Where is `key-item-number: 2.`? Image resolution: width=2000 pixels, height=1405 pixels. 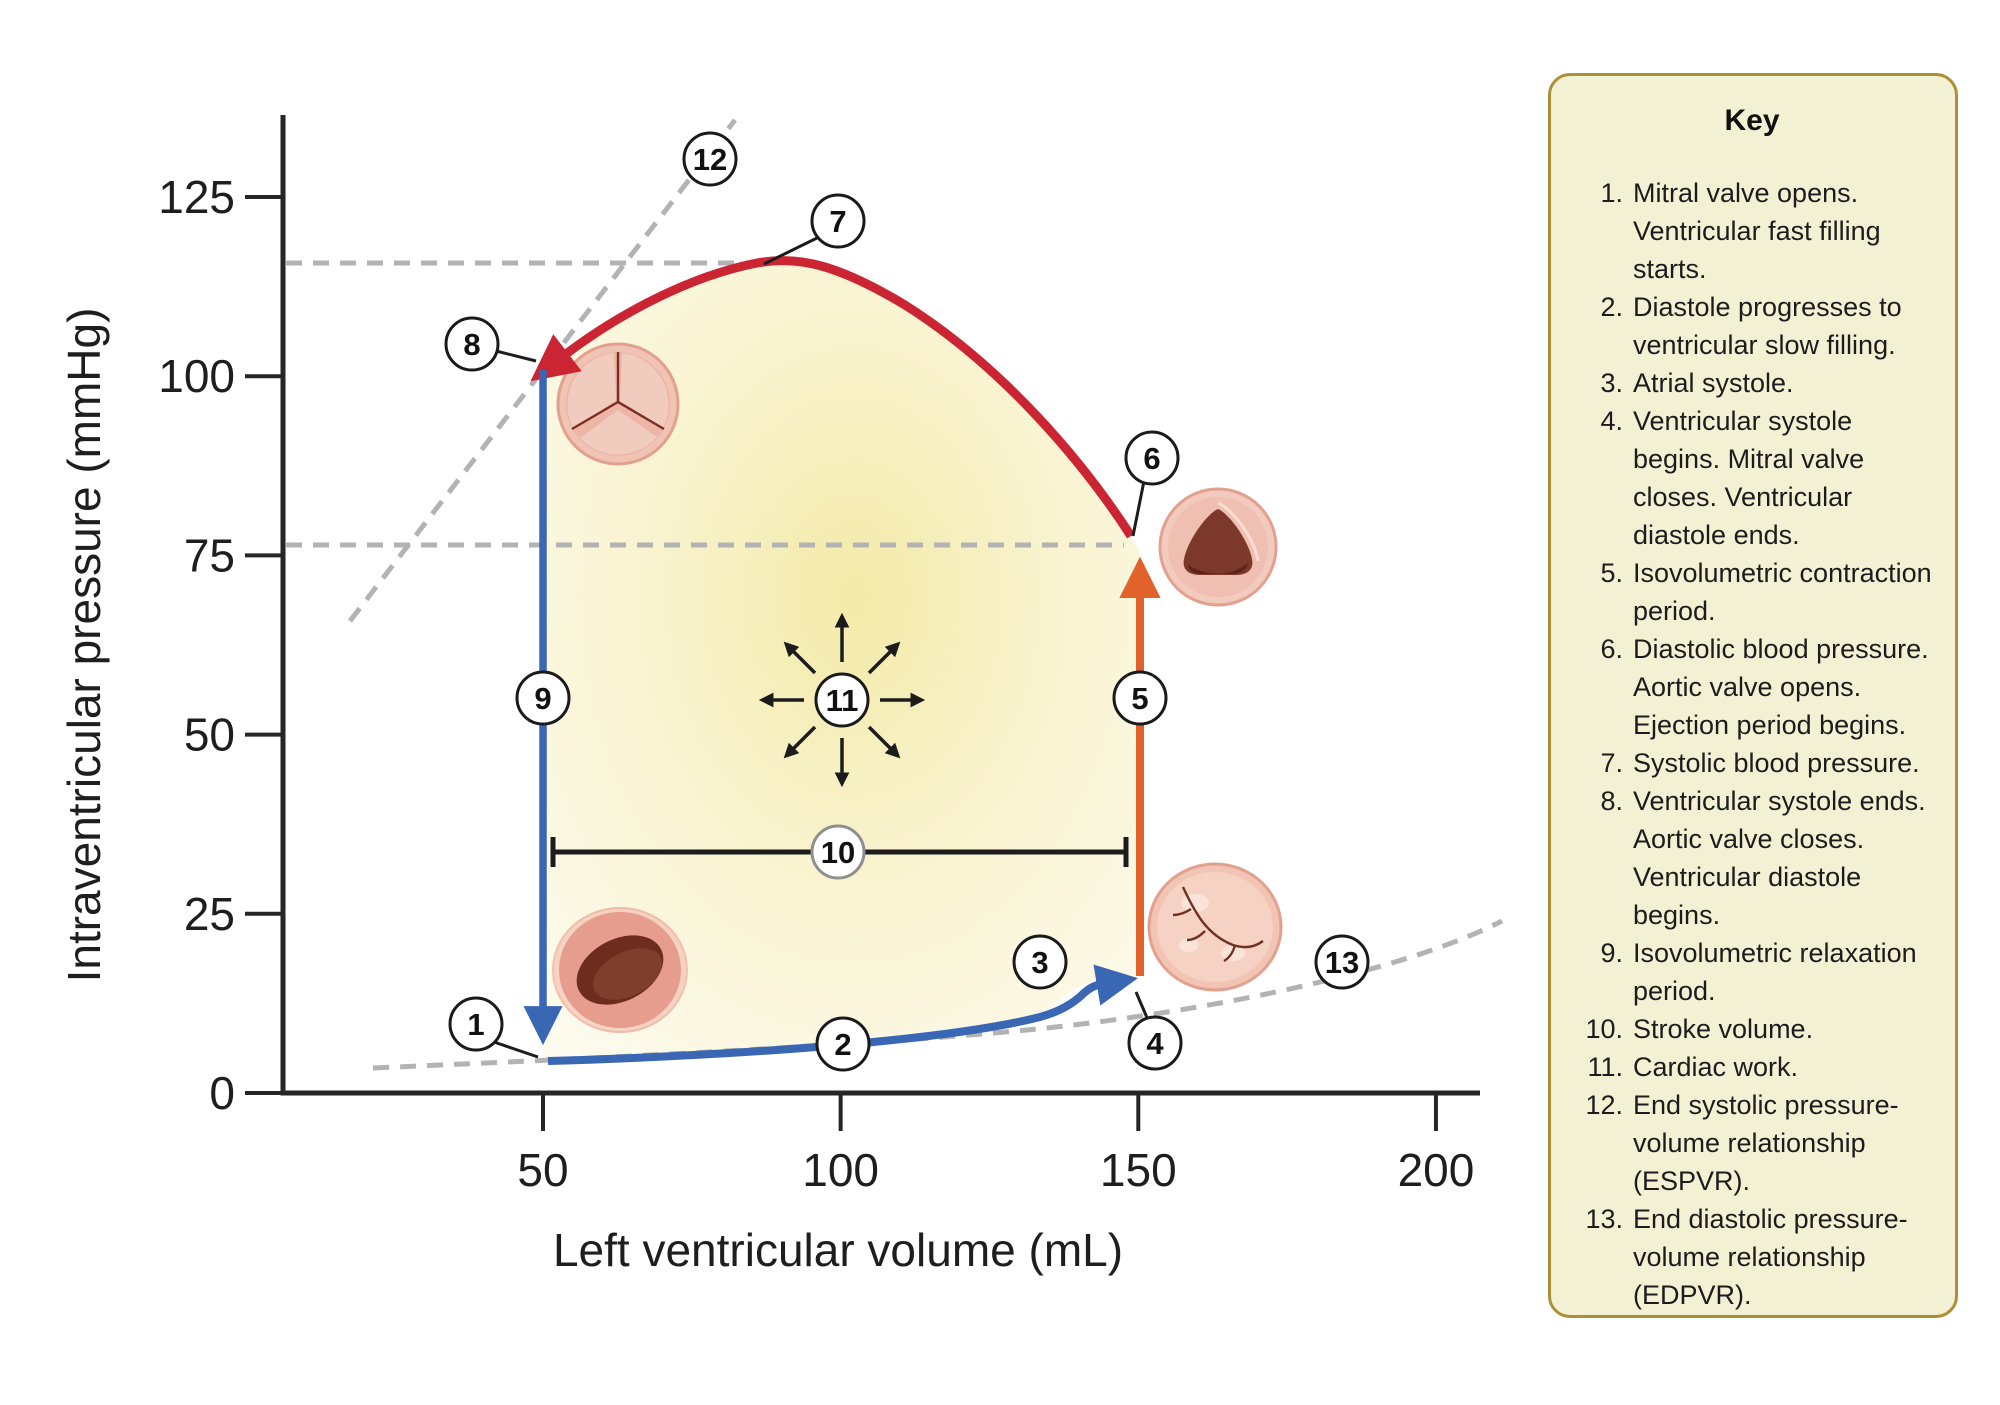 key-item-number: 2. is located at coordinates (1611, 307).